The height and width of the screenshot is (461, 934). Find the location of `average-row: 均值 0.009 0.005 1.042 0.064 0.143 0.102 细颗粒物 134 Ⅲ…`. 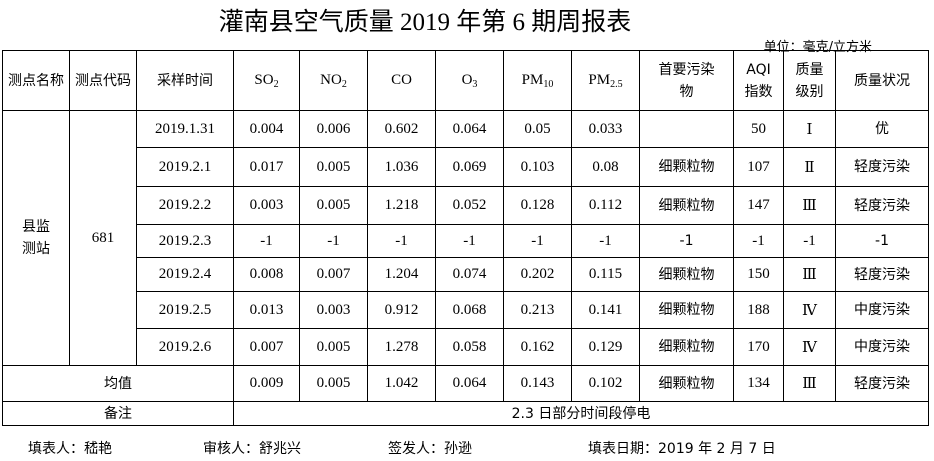

average-row: 均值 0.009 0.005 1.042 0.064 0.143 0.102 细颗粒物 134 Ⅲ… is located at coordinates (465, 383).